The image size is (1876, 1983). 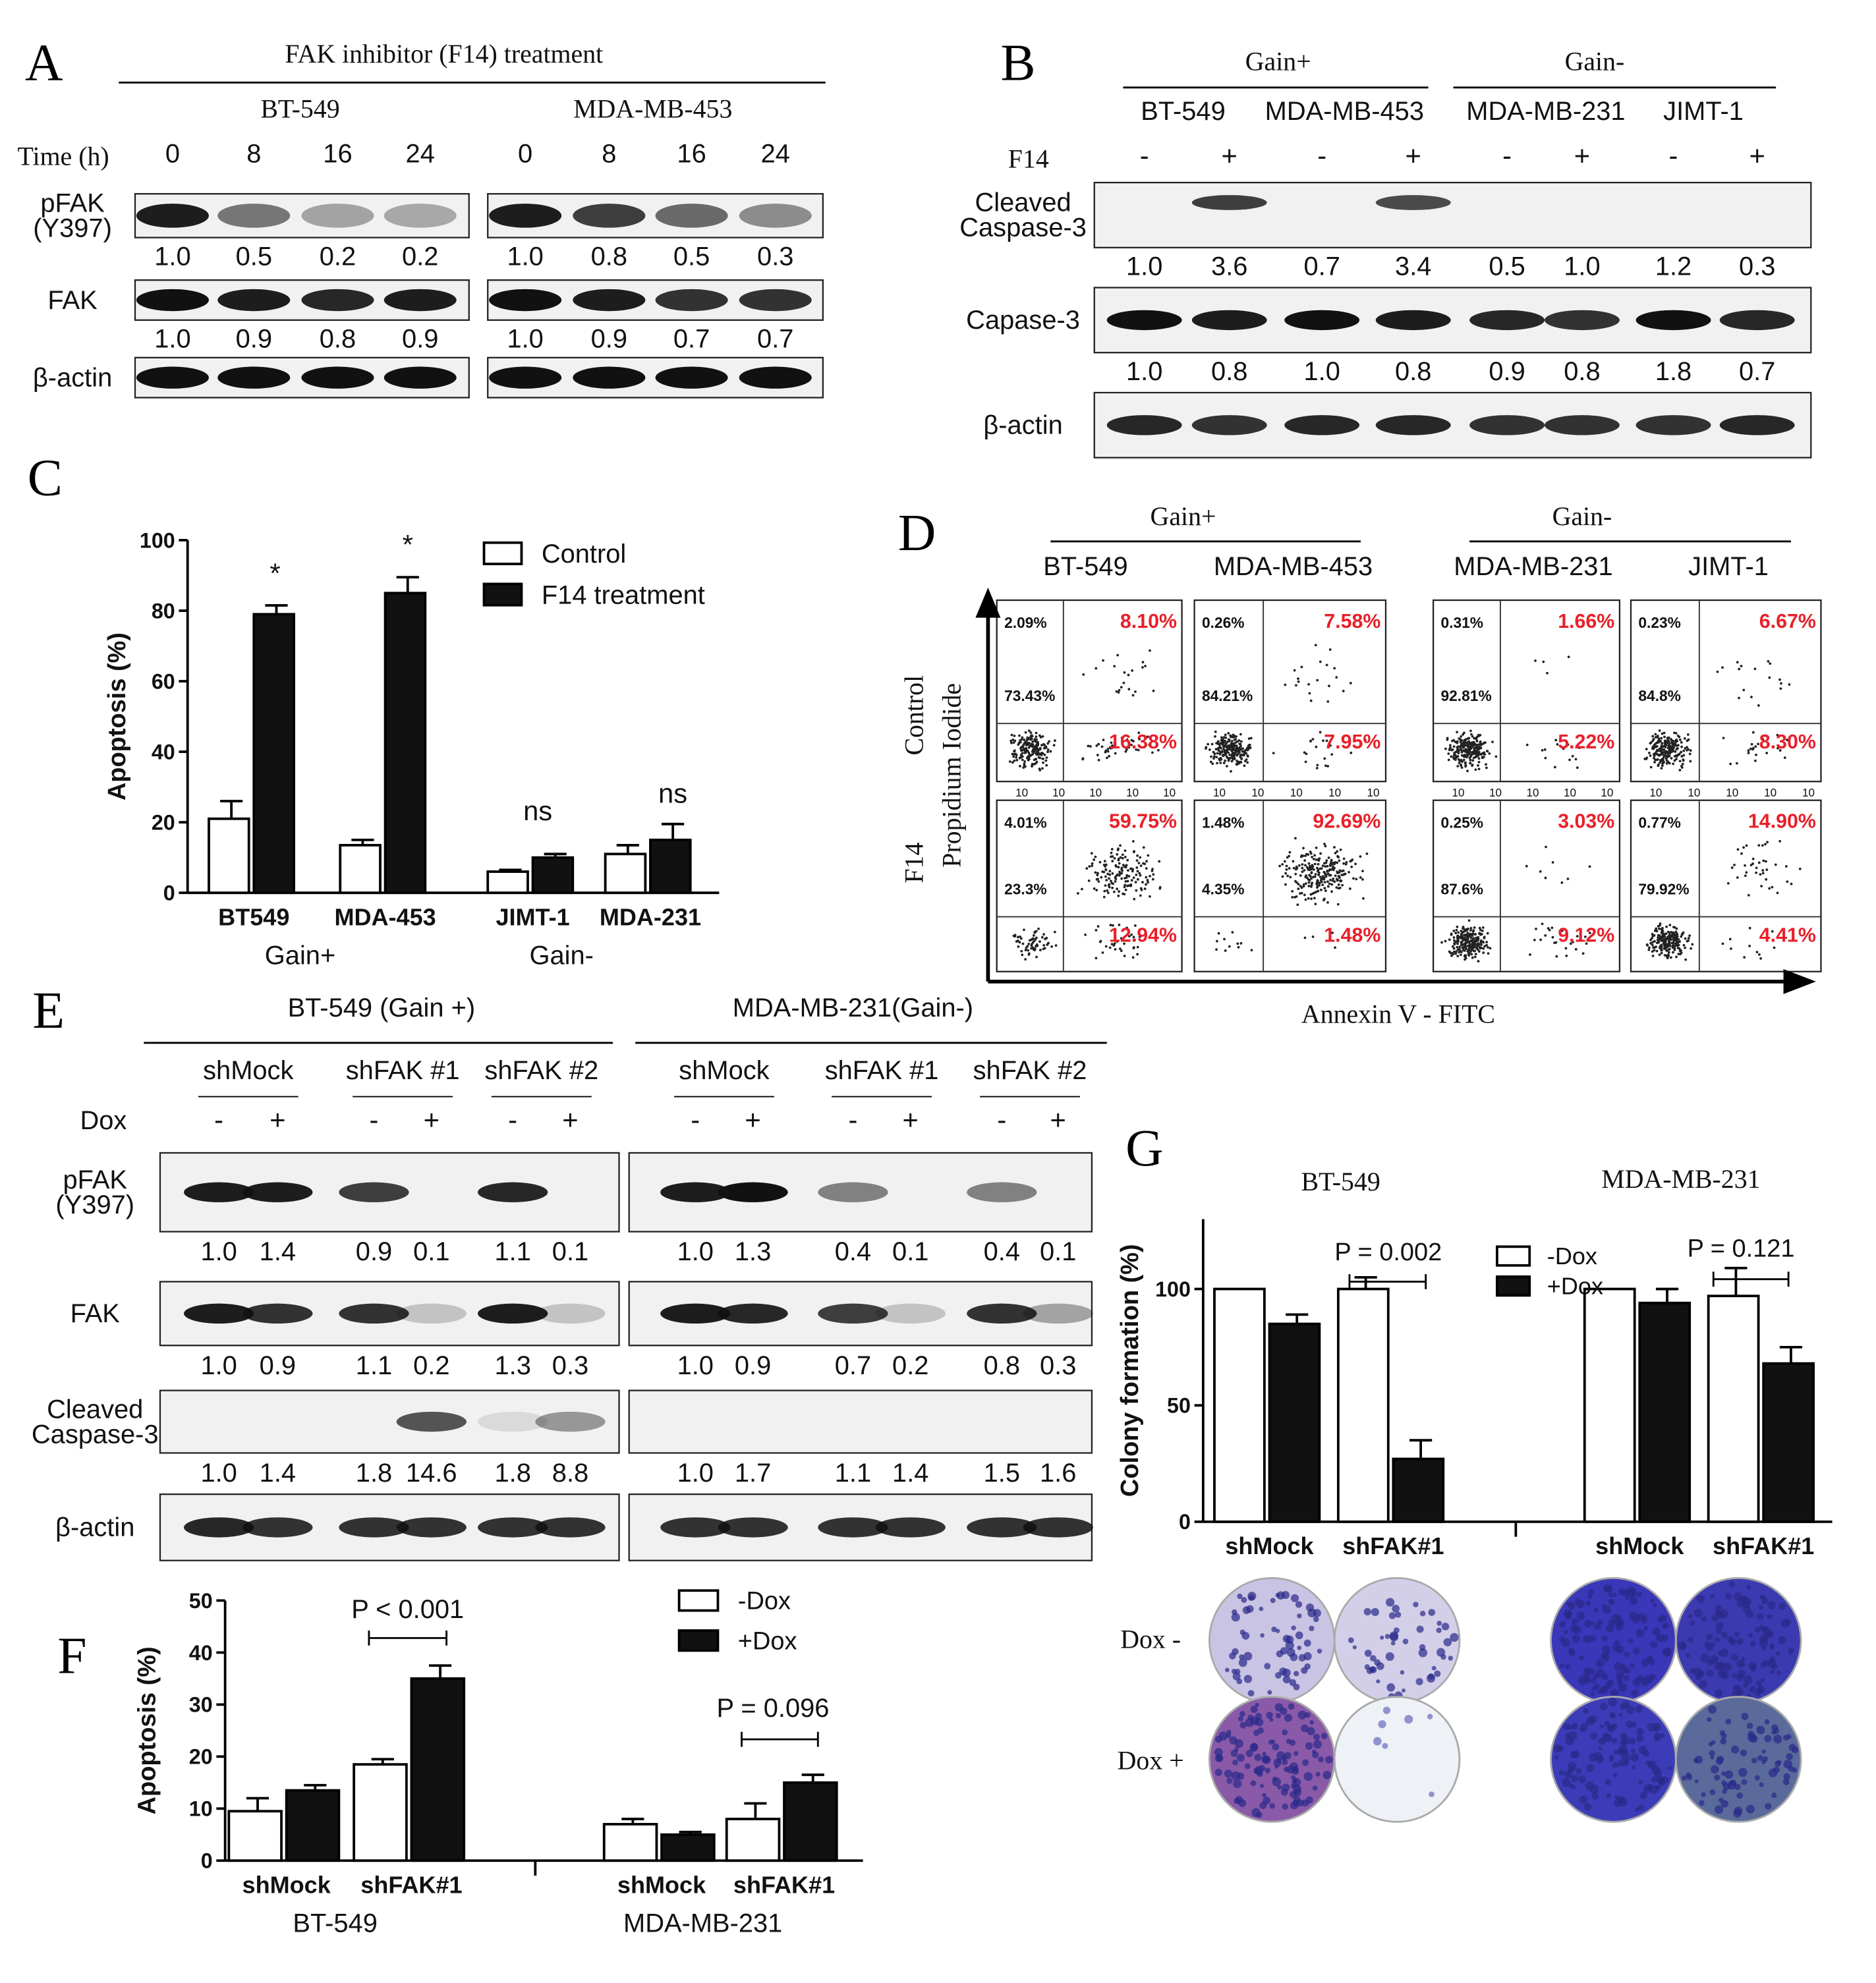 What do you see at coordinates (775, 256) in the screenshot?
I see `panel-a-quant: 0.3` at bounding box center [775, 256].